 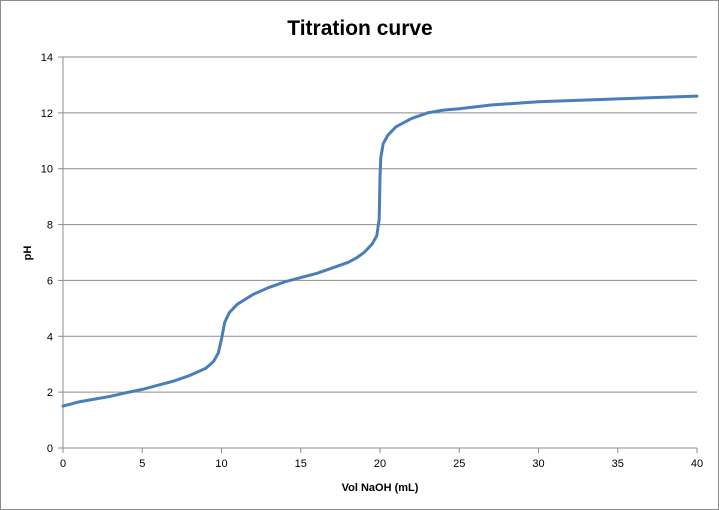 What do you see at coordinates (63, 464) in the screenshot?
I see `x-tick-label-0: 0` at bounding box center [63, 464].